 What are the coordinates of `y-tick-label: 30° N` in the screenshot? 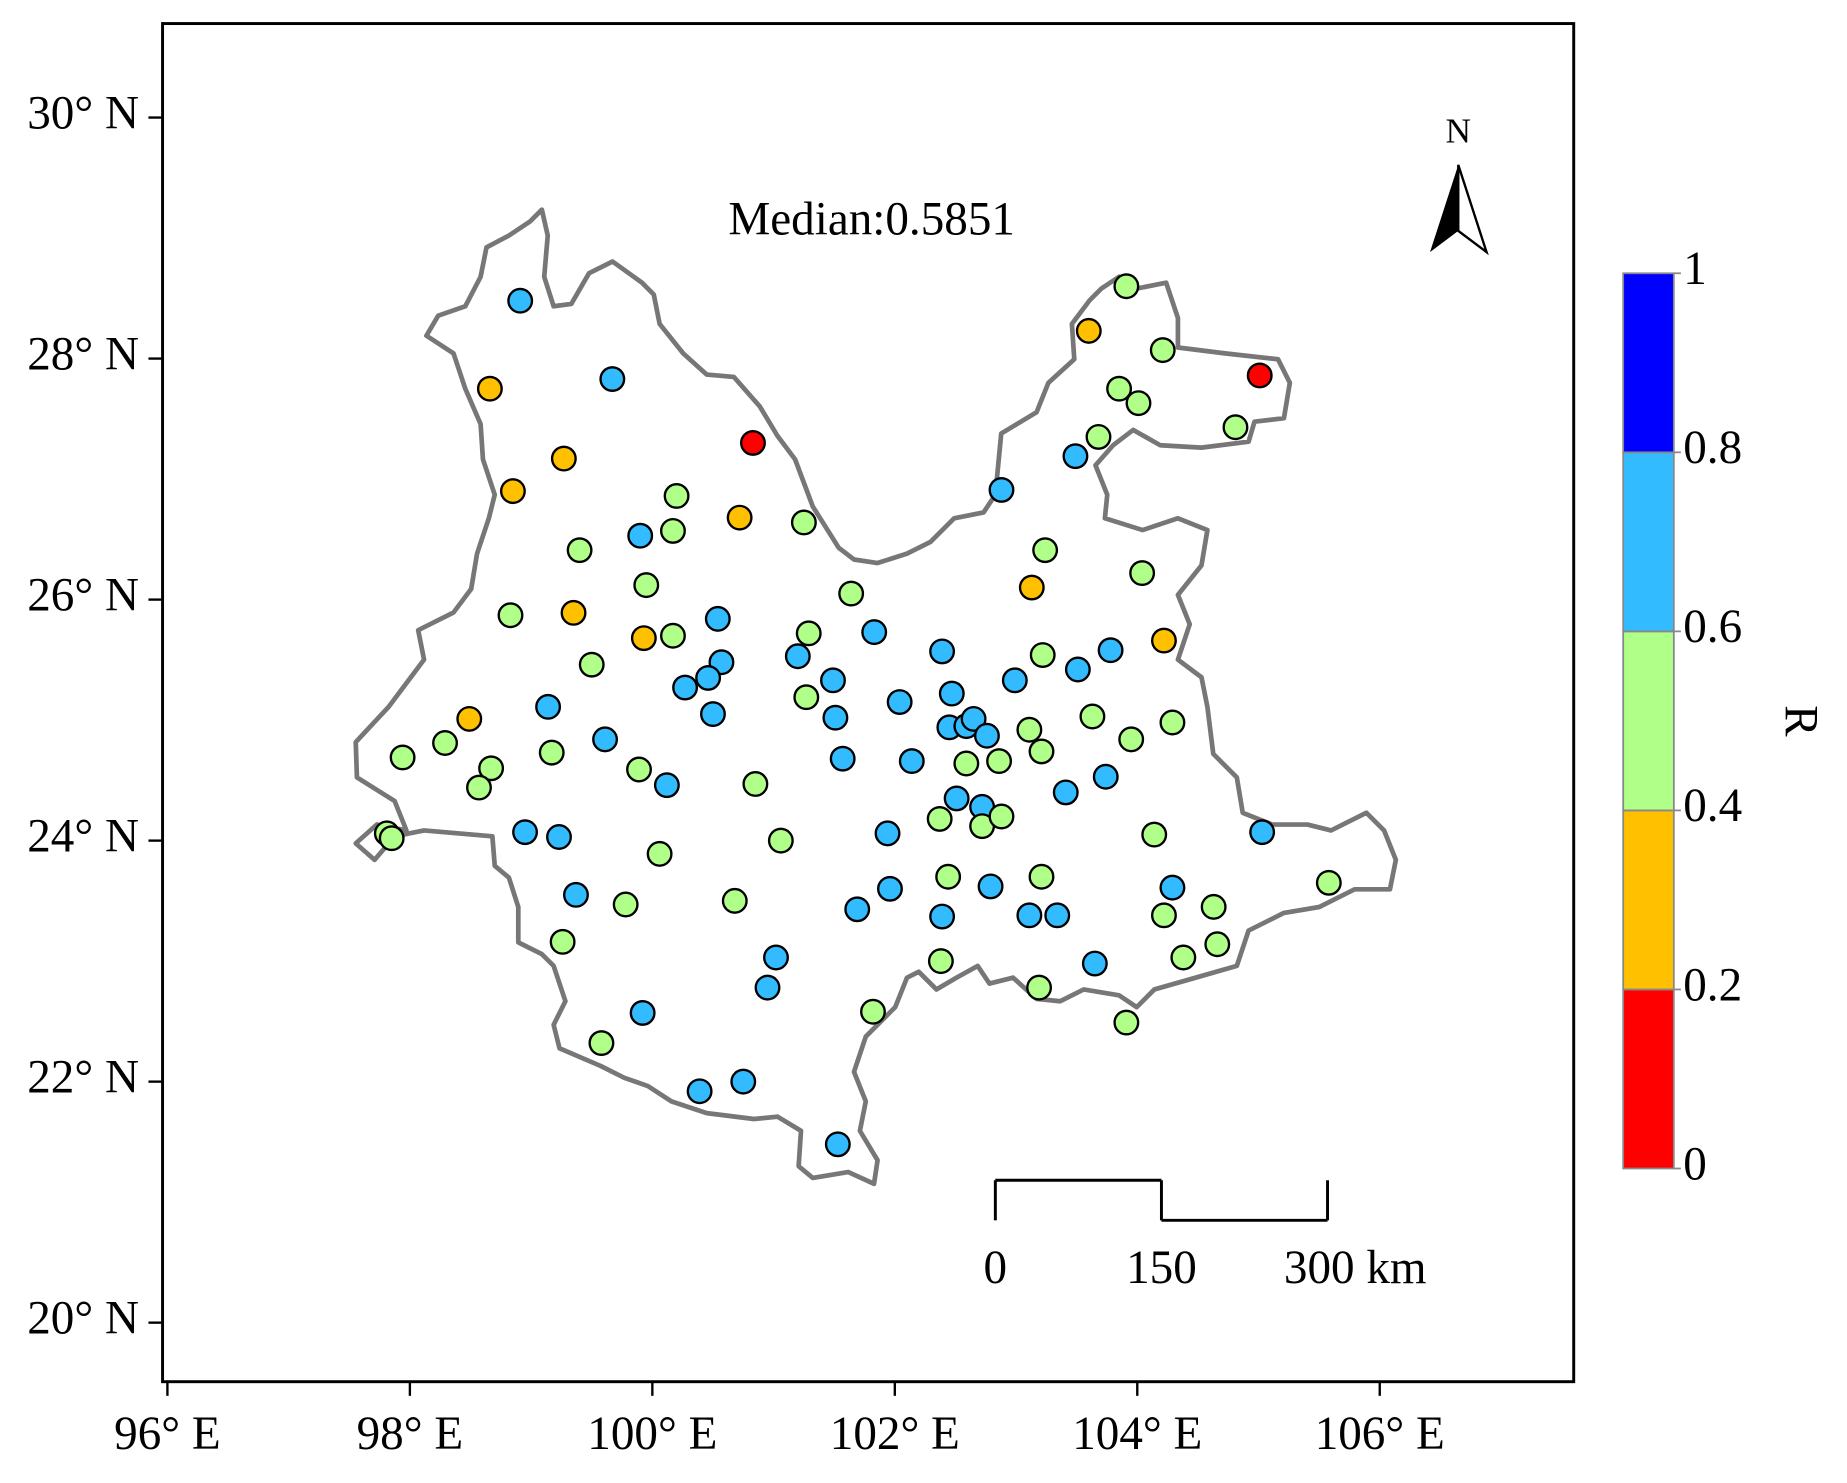 It's located at (83, 113).